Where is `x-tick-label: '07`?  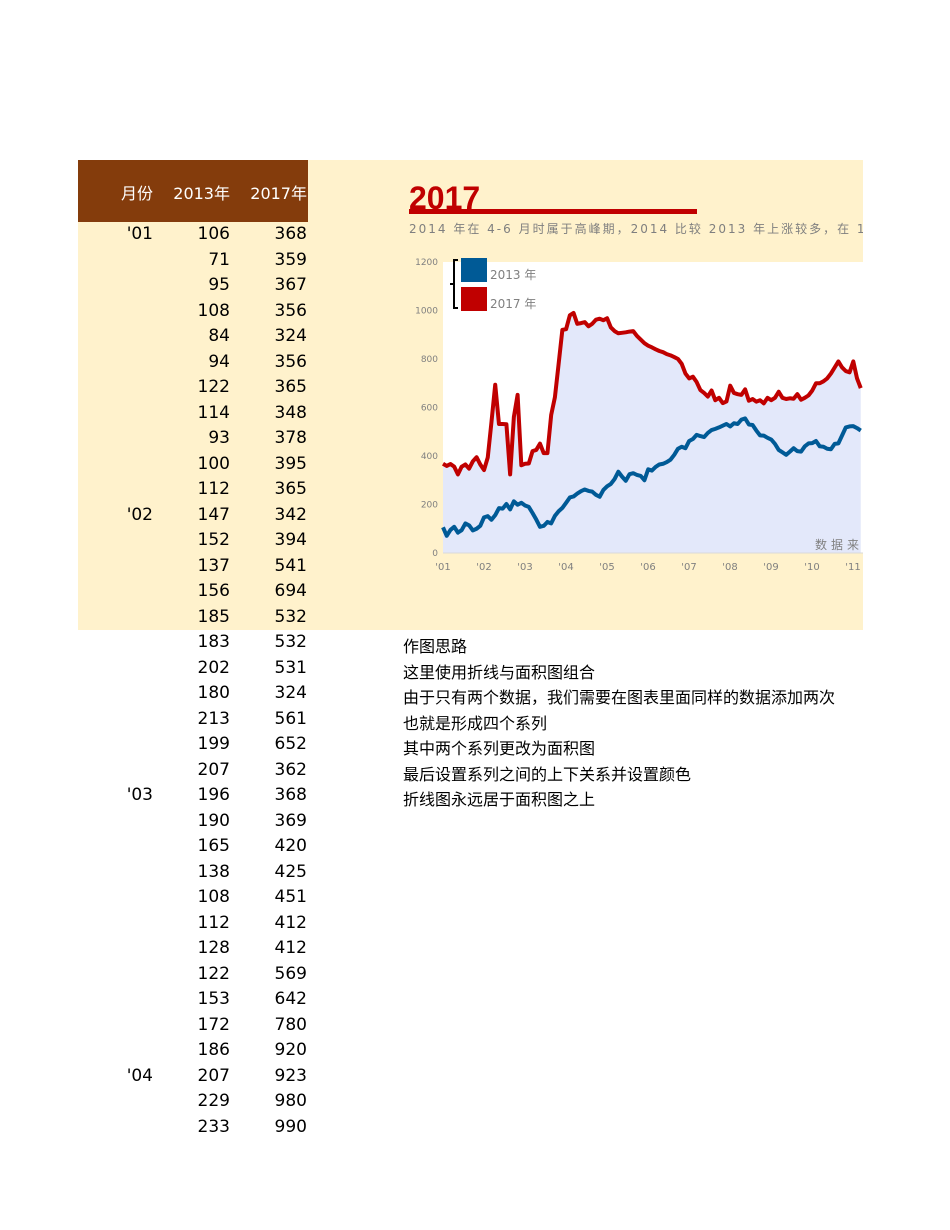 x-tick-label: '07 is located at coordinates (688, 567).